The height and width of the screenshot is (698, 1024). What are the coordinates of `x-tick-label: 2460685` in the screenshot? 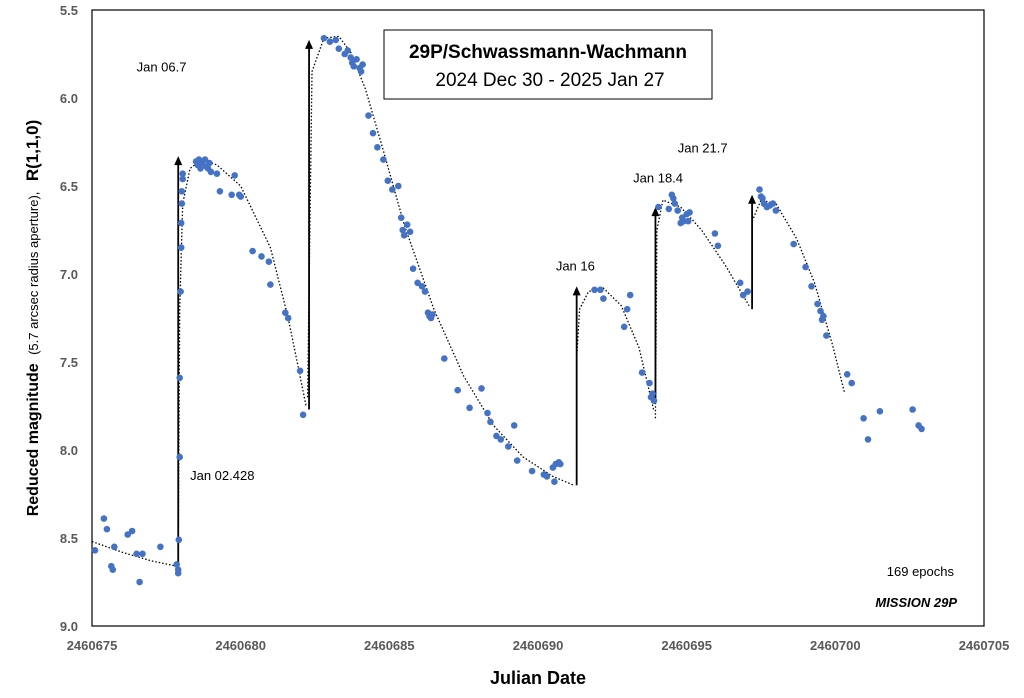 It's located at (389, 645).